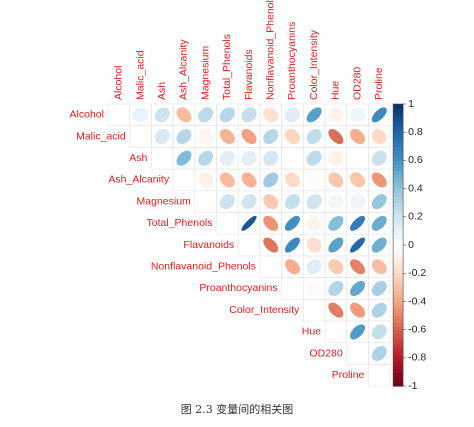 This screenshot has height=427, width=474. I want to click on row-label: Ash, so click(138, 158).